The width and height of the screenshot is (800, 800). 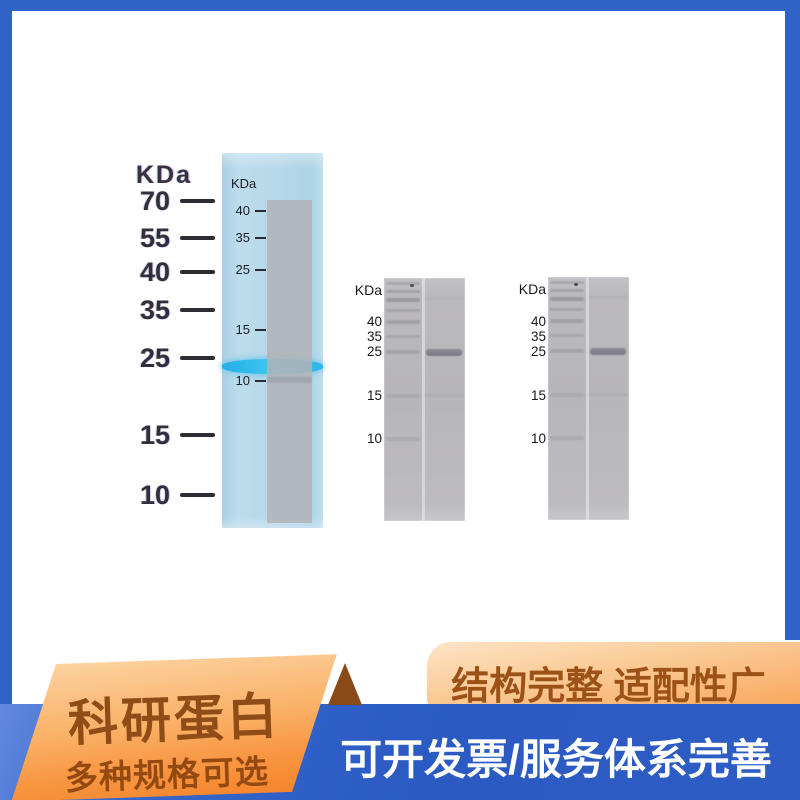 I want to click on outer-ladder-row: 55, so click(x=196, y=238).